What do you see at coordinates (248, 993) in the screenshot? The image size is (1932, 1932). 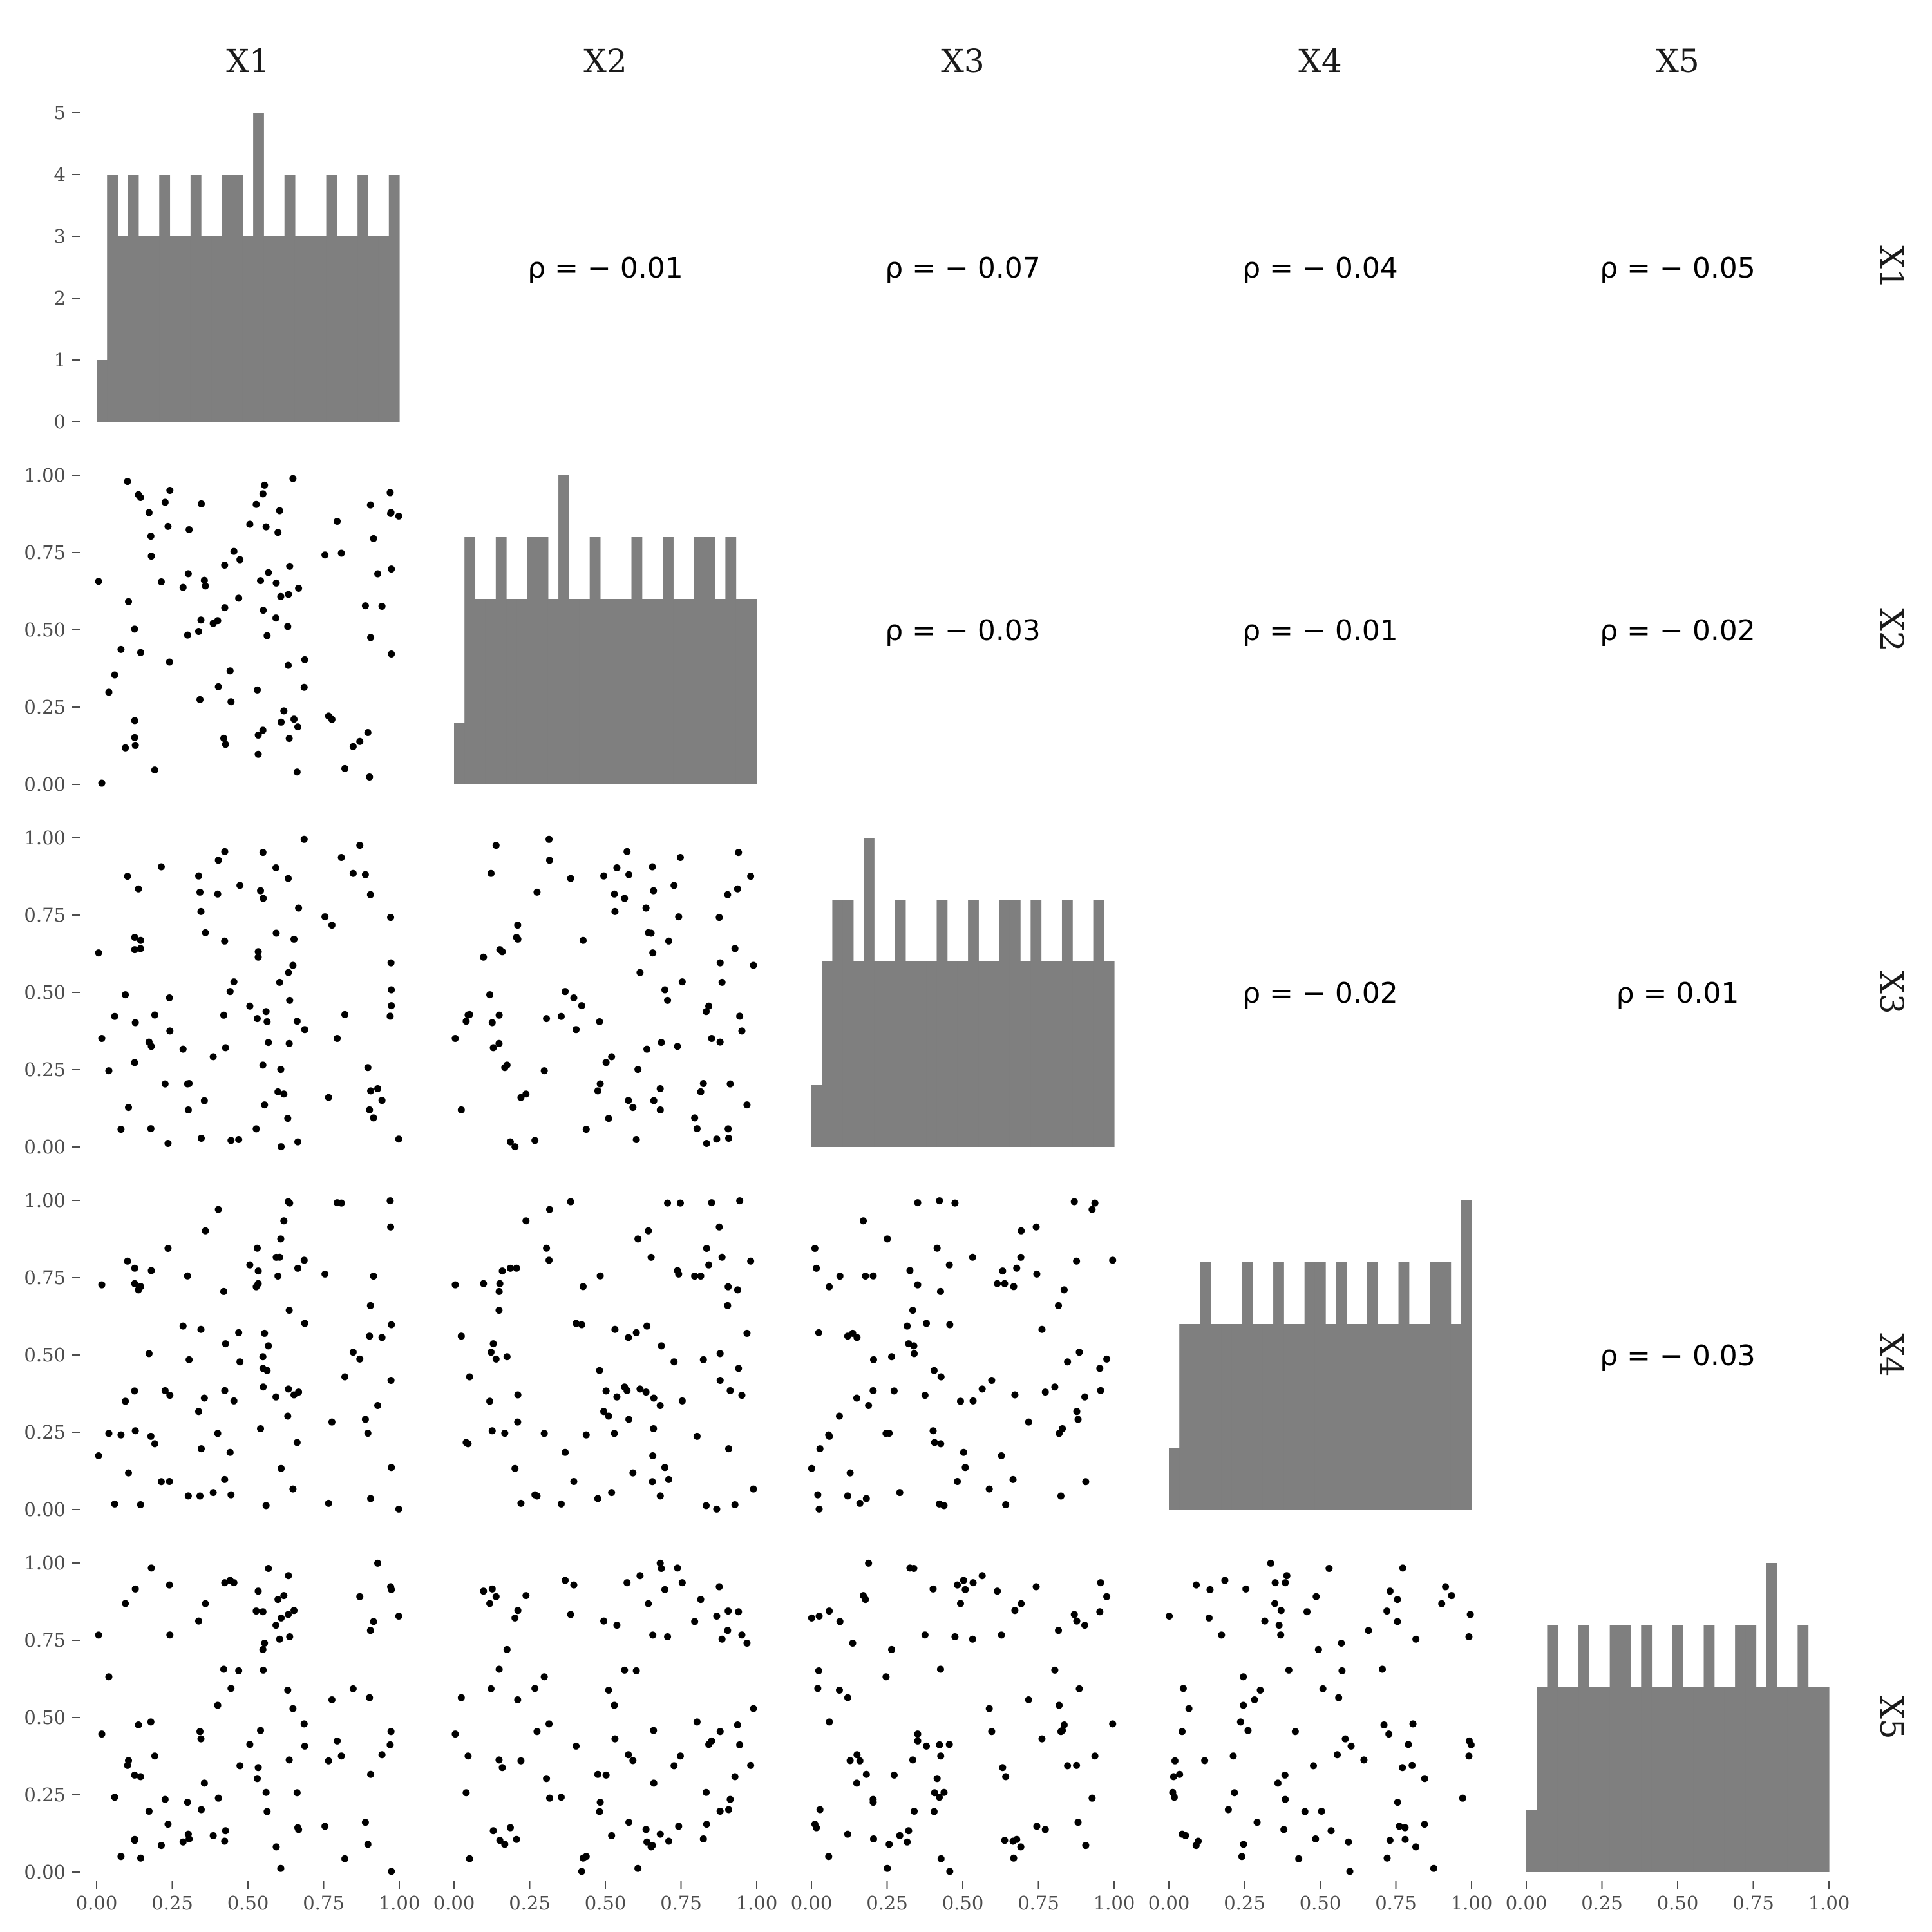 I see `scatter-x3-vs-x1` at bounding box center [248, 993].